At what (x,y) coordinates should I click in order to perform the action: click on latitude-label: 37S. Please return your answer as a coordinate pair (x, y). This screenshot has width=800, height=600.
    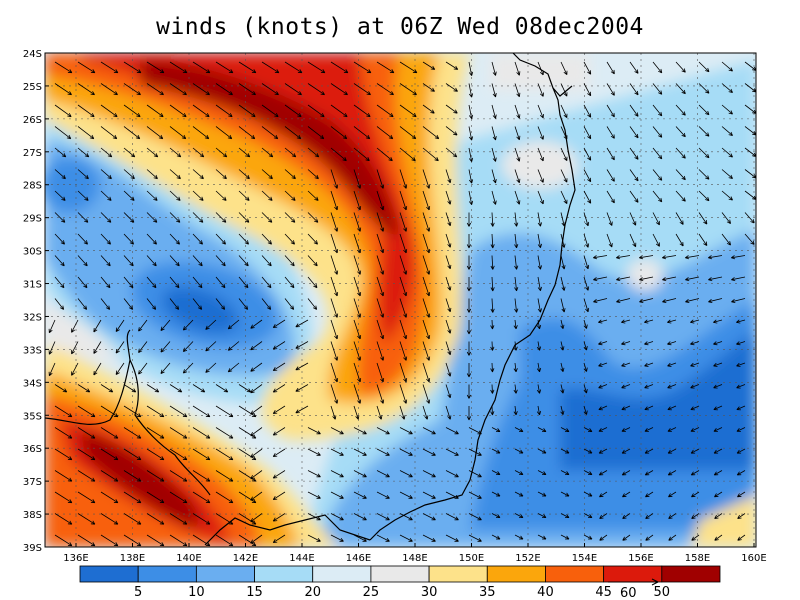
    Looking at the image, I should click on (32, 482).